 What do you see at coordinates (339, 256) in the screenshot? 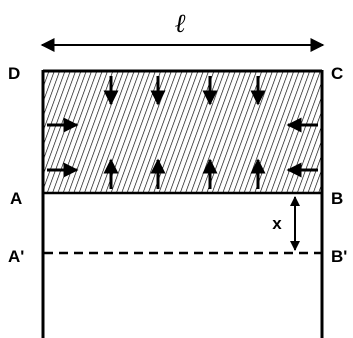
I see `shifted-label-b-prime: B'` at bounding box center [339, 256].